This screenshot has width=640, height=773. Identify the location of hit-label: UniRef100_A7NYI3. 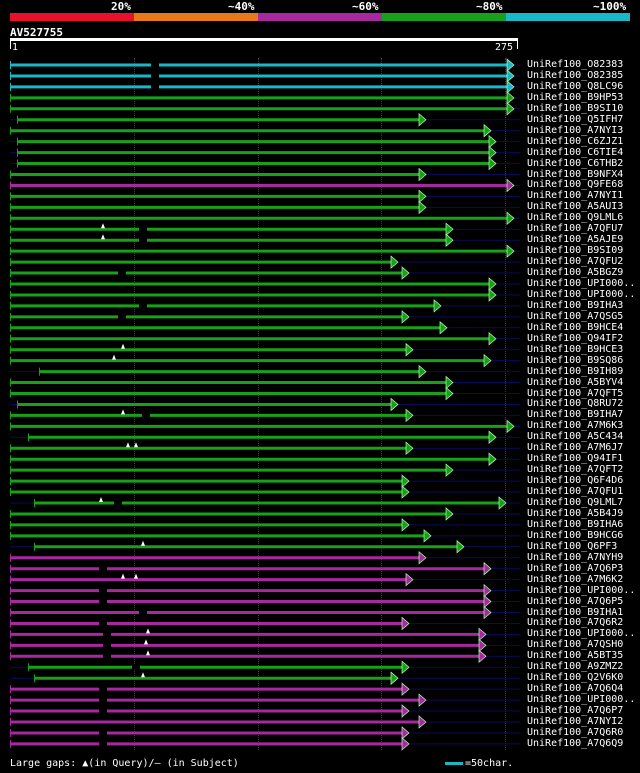
(575, 130).